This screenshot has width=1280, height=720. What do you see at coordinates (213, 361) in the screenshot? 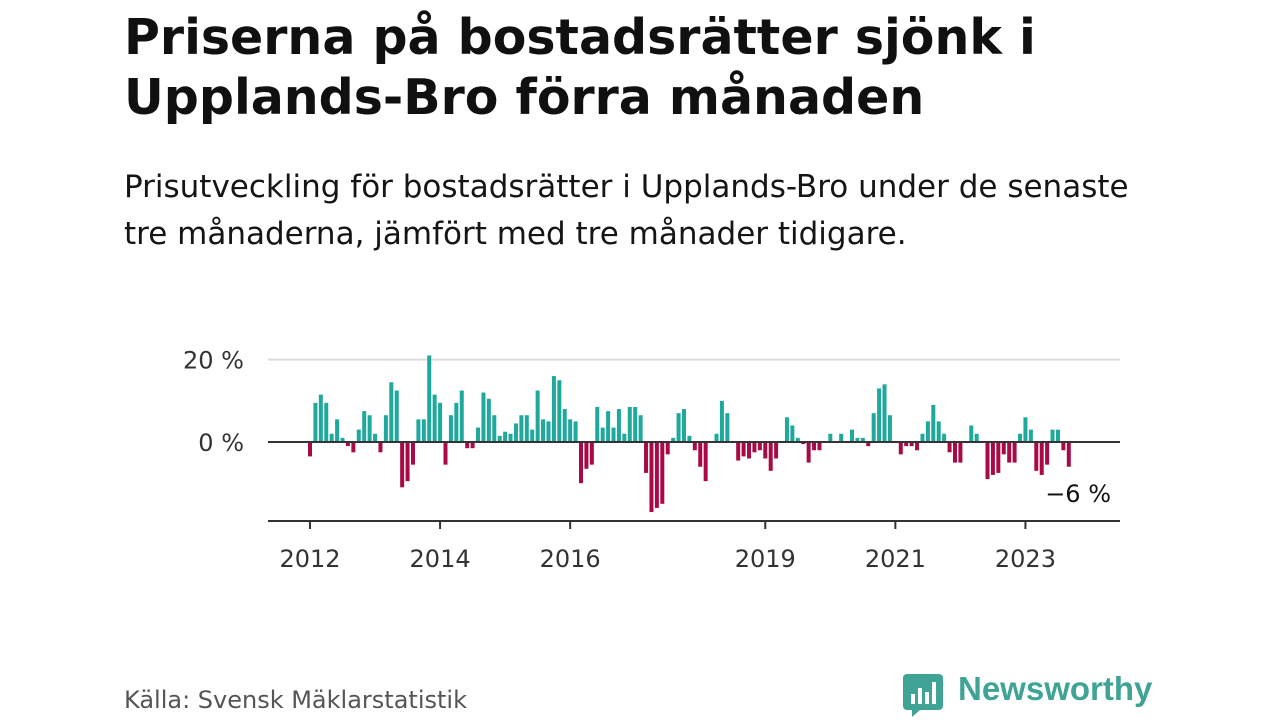
I see `y-tick-label: 20 %` at bounding box center [213, 361].